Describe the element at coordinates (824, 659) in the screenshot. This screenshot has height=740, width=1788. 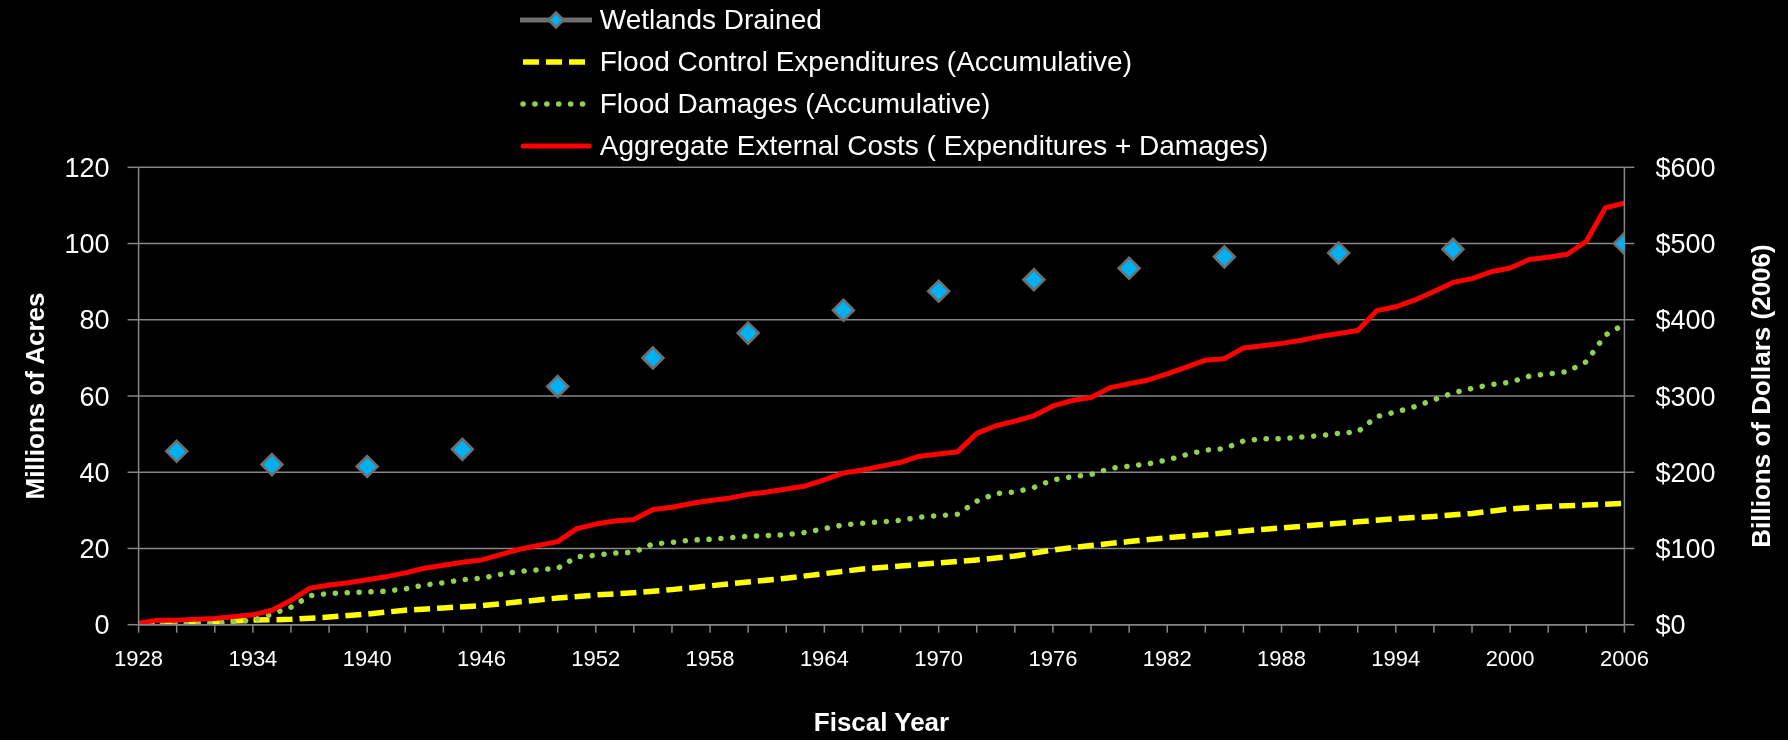
I see `x-tick-label: 1964` at that location.